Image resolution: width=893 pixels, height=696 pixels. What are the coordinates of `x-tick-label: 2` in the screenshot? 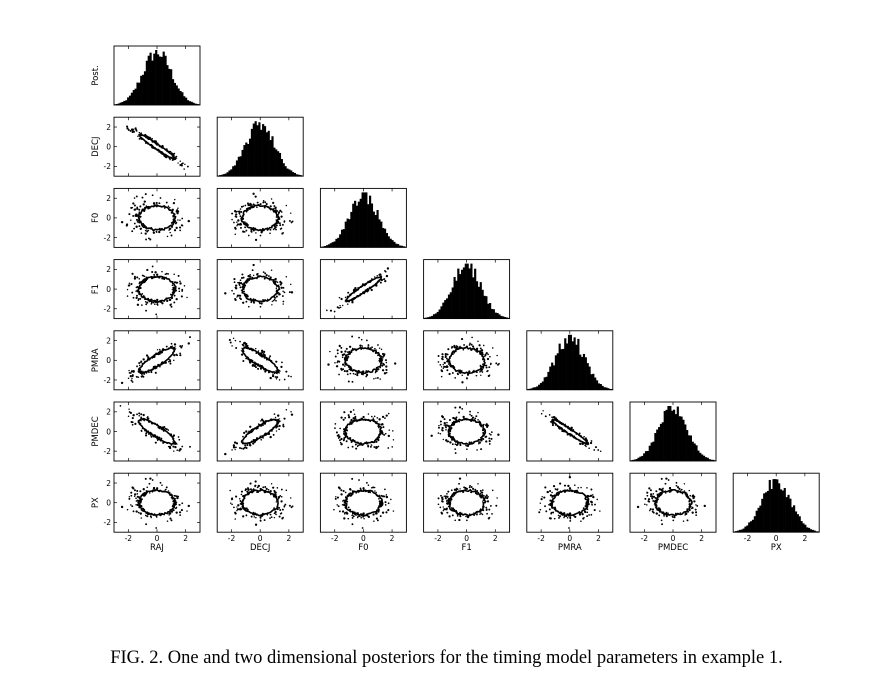 It's located at (288, 538).